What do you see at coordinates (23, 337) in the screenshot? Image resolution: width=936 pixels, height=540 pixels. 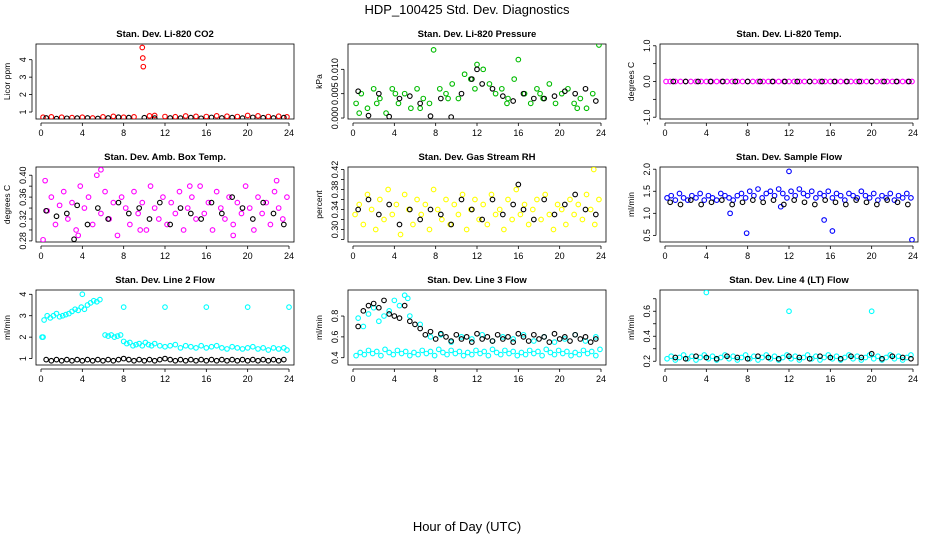 I see `y-tick-label: 2` at bounding box center [23, 337].